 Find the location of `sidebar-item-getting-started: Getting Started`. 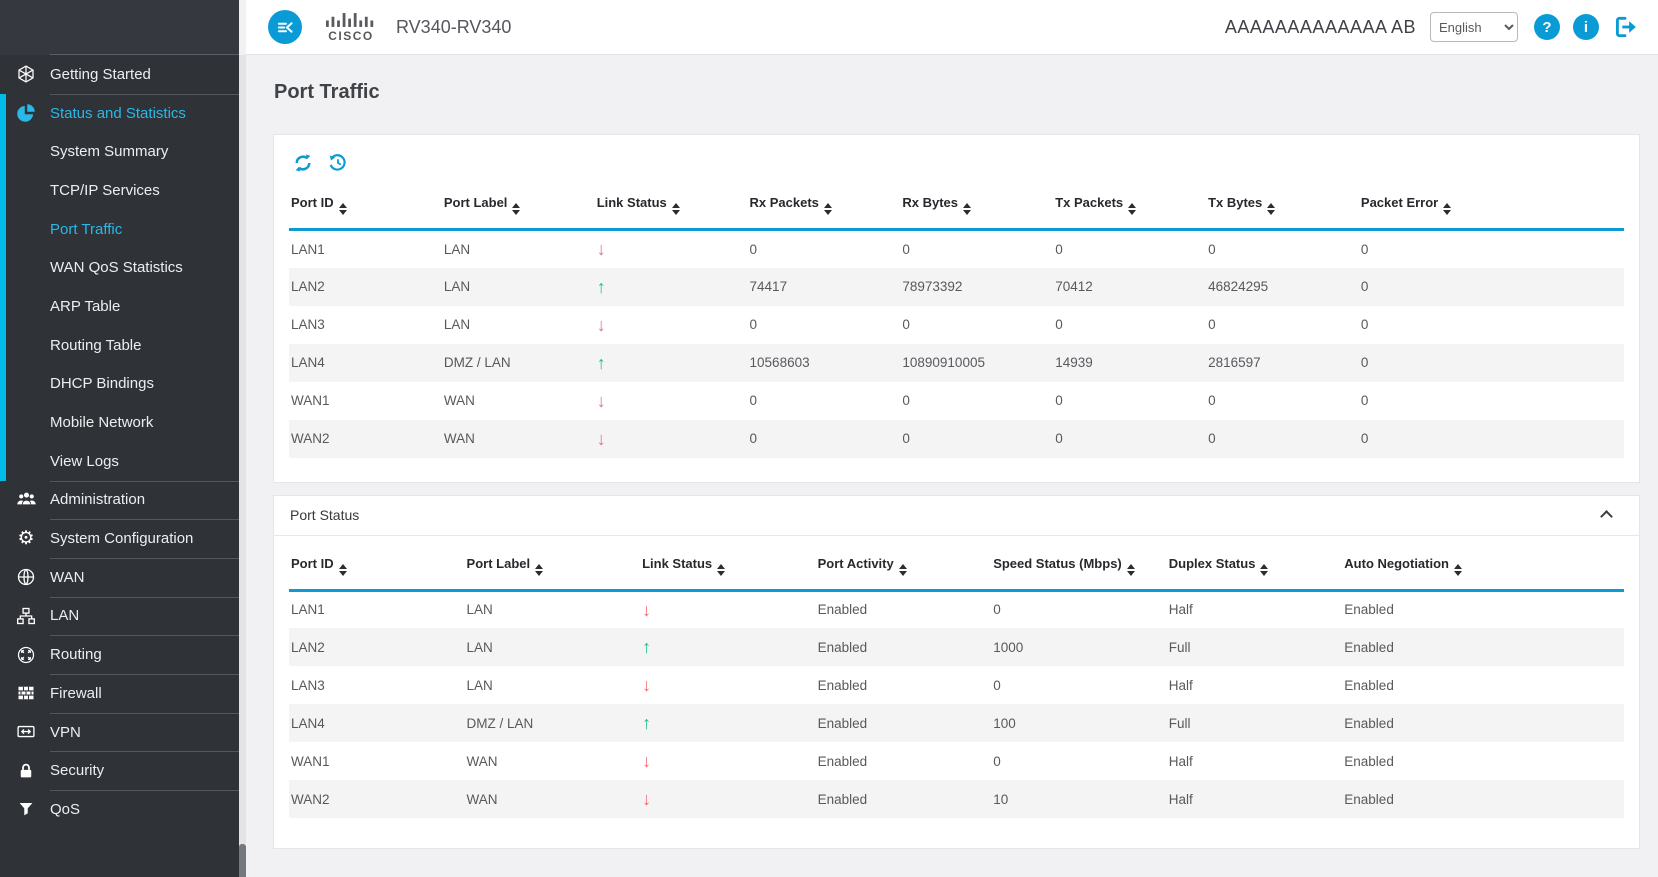

sidebar-item-getting-started: Getting Started is located at coordinates (119, 74).